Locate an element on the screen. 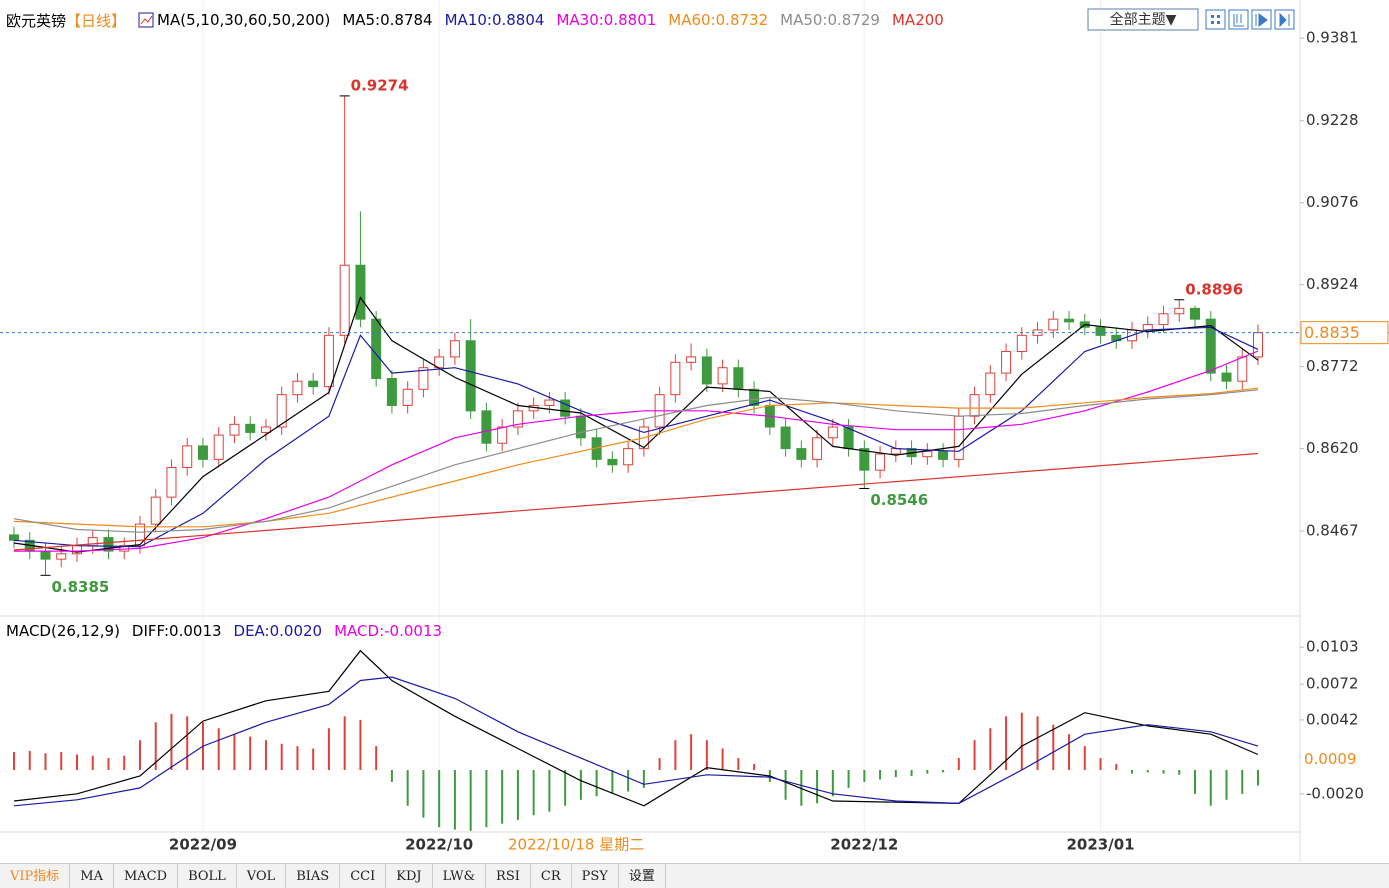  legend-entry: MA30:0.8801 is located at coordinates (606, 20).